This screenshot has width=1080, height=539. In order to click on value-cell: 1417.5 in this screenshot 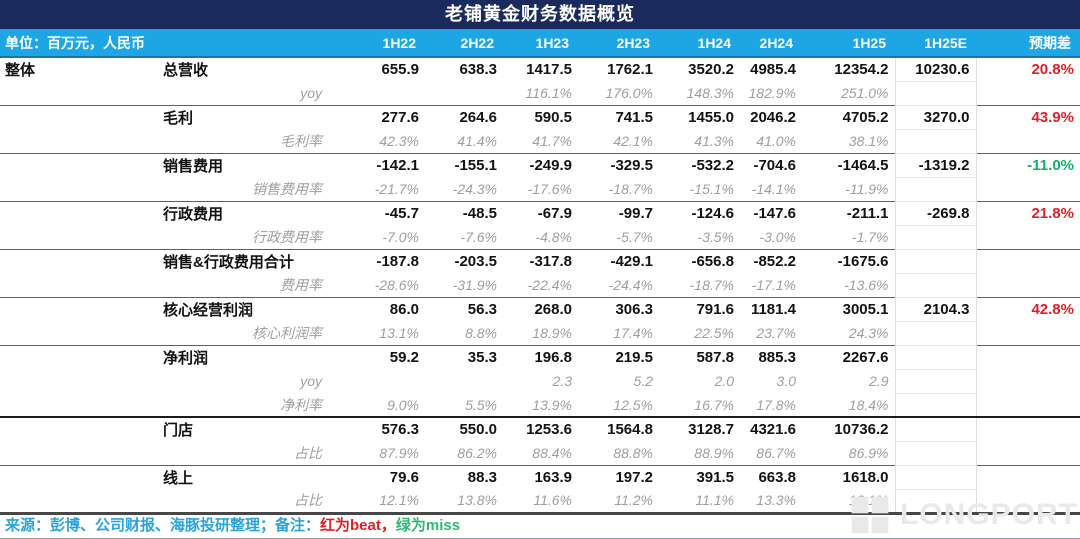, I will do `click(549, 69)`.